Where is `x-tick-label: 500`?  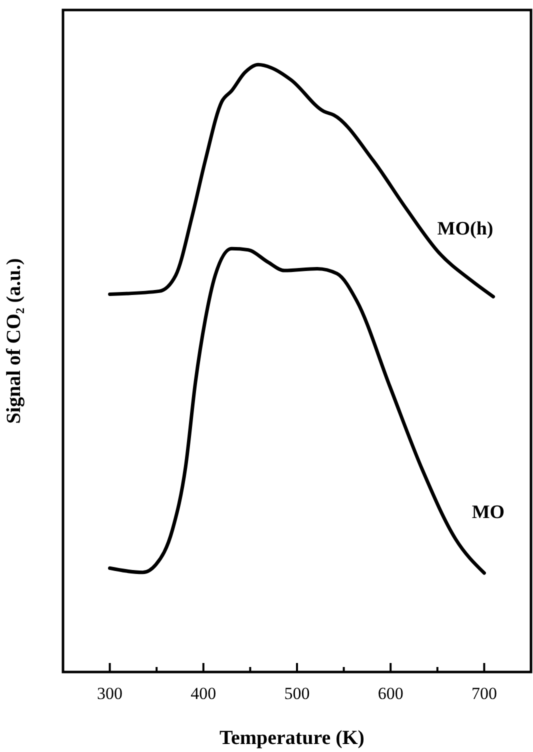 x-tick-label: 500 is located at coordinates (297, 693).